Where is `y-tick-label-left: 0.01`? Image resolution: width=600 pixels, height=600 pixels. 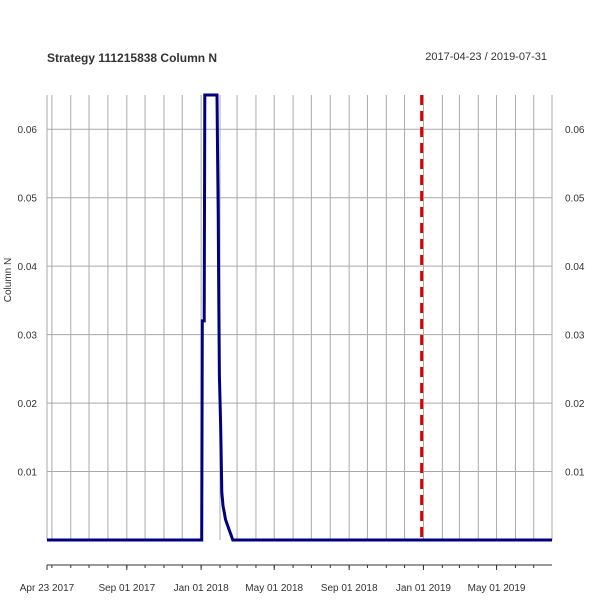
y-tick-label-left: 0.01 is located at coordinates (28, 473).